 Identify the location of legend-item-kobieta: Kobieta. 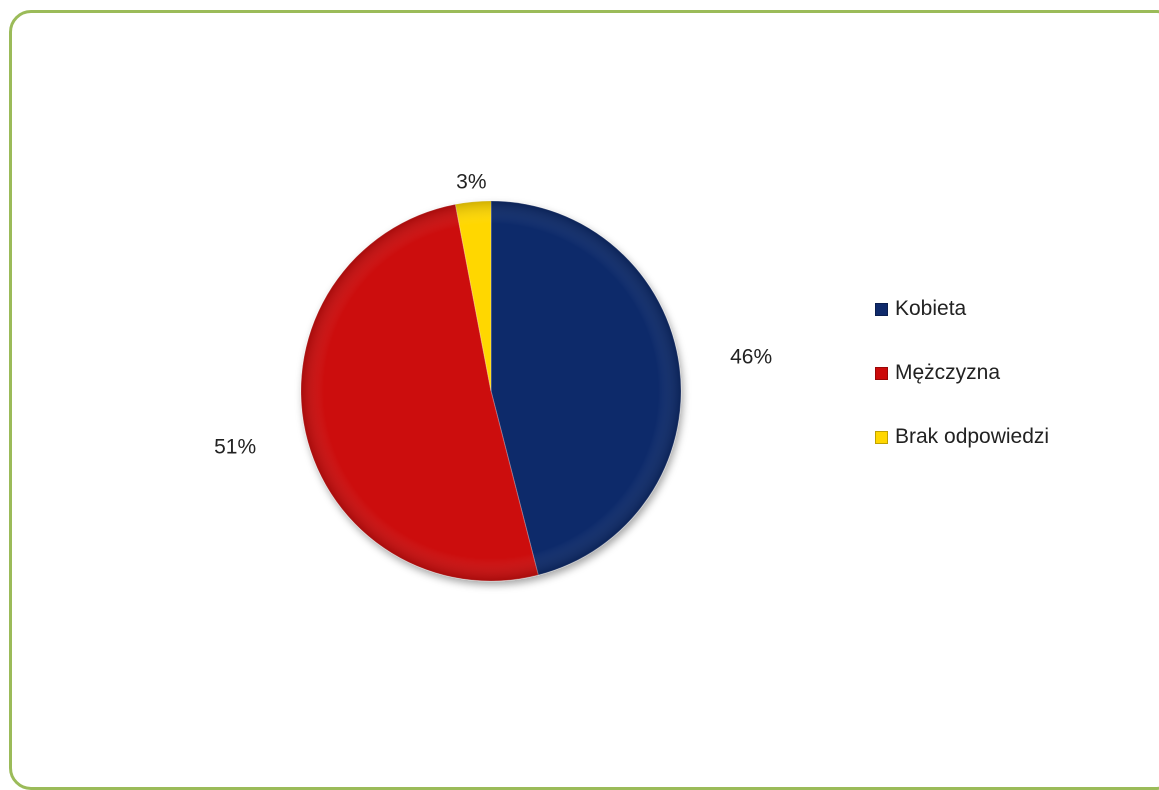
(962, 309).